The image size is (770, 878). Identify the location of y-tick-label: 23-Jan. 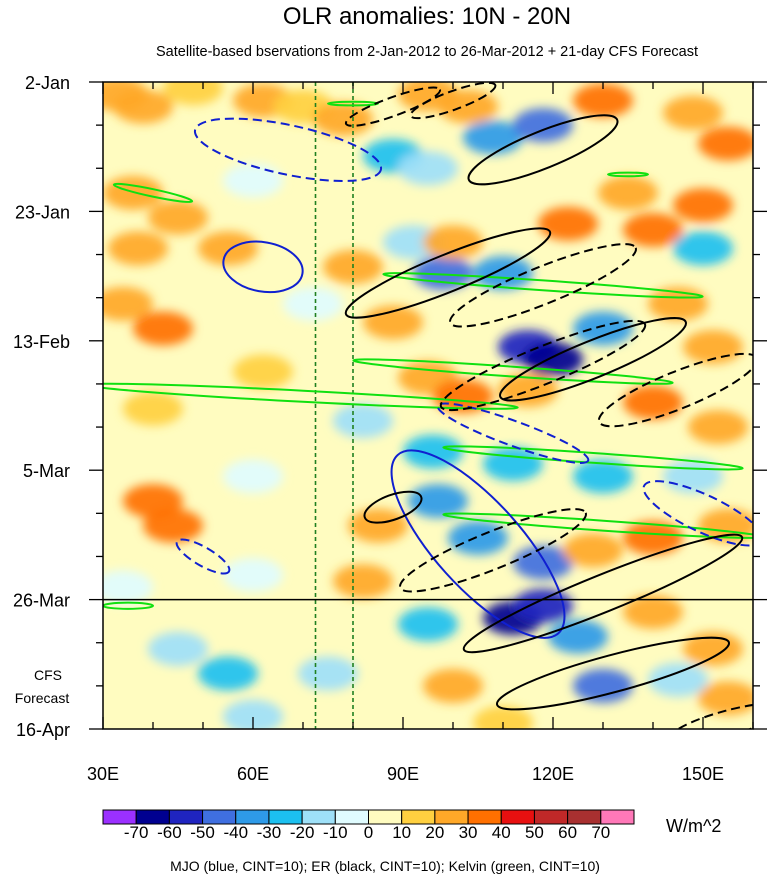
(42, 212).